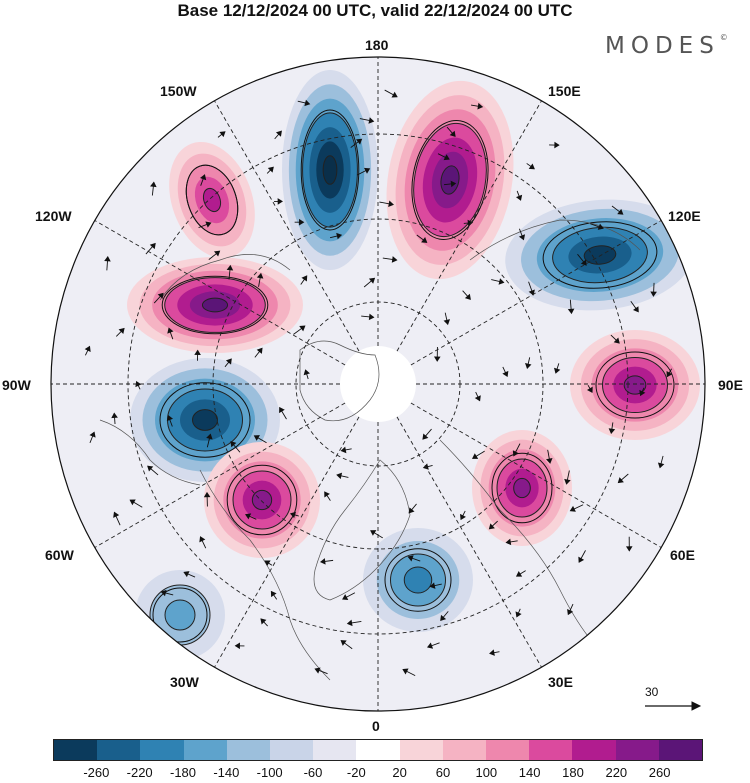 This screenshot has height=783, width=750. What do you see at coordinates (662, 46) in the screenshot?
I see `brand-text: MODES` at bounding box center [662, 46].